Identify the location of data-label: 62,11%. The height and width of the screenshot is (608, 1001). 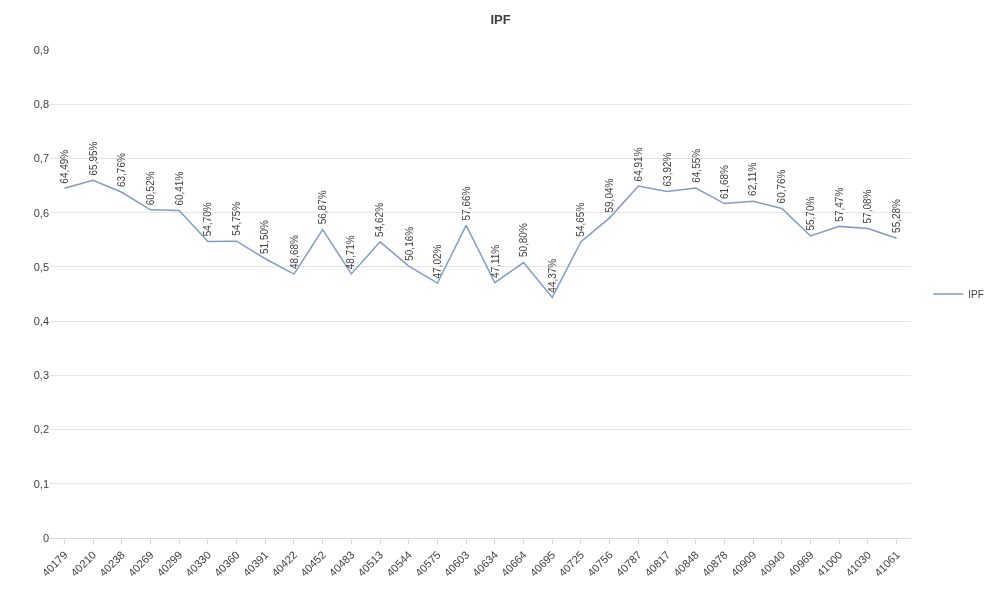
(753, 179).